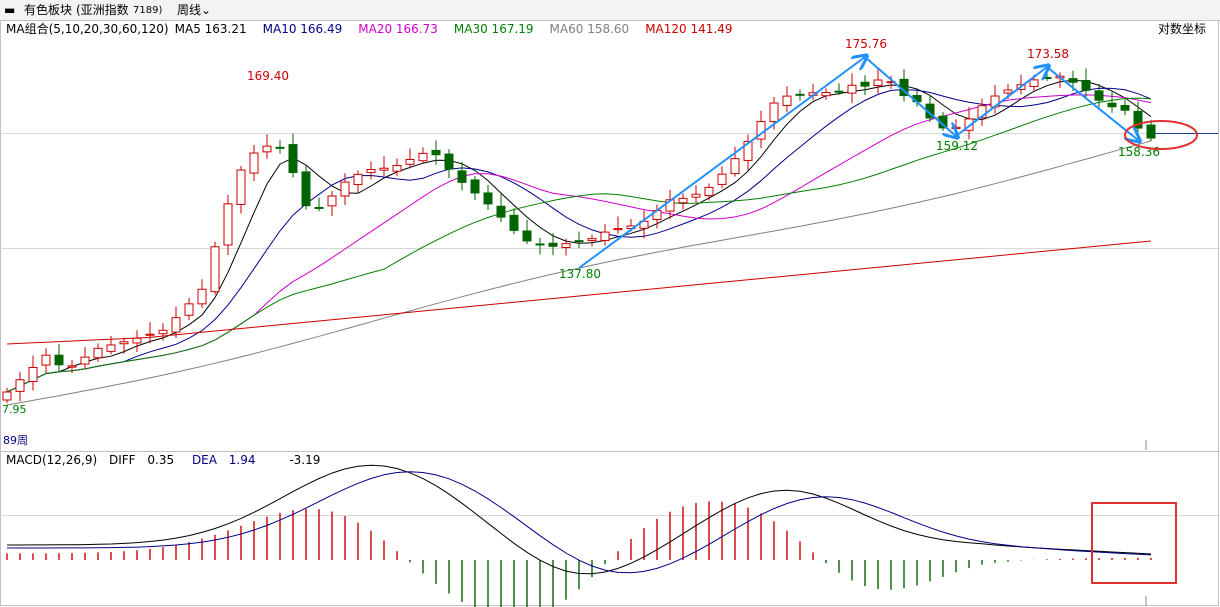 This screenshot has height=607, width=1220. What do you see at coordinates (211, 29) in the screenshot?
I see `ma-legend-item: MA5 163.21` at bounding box center [211, 29].